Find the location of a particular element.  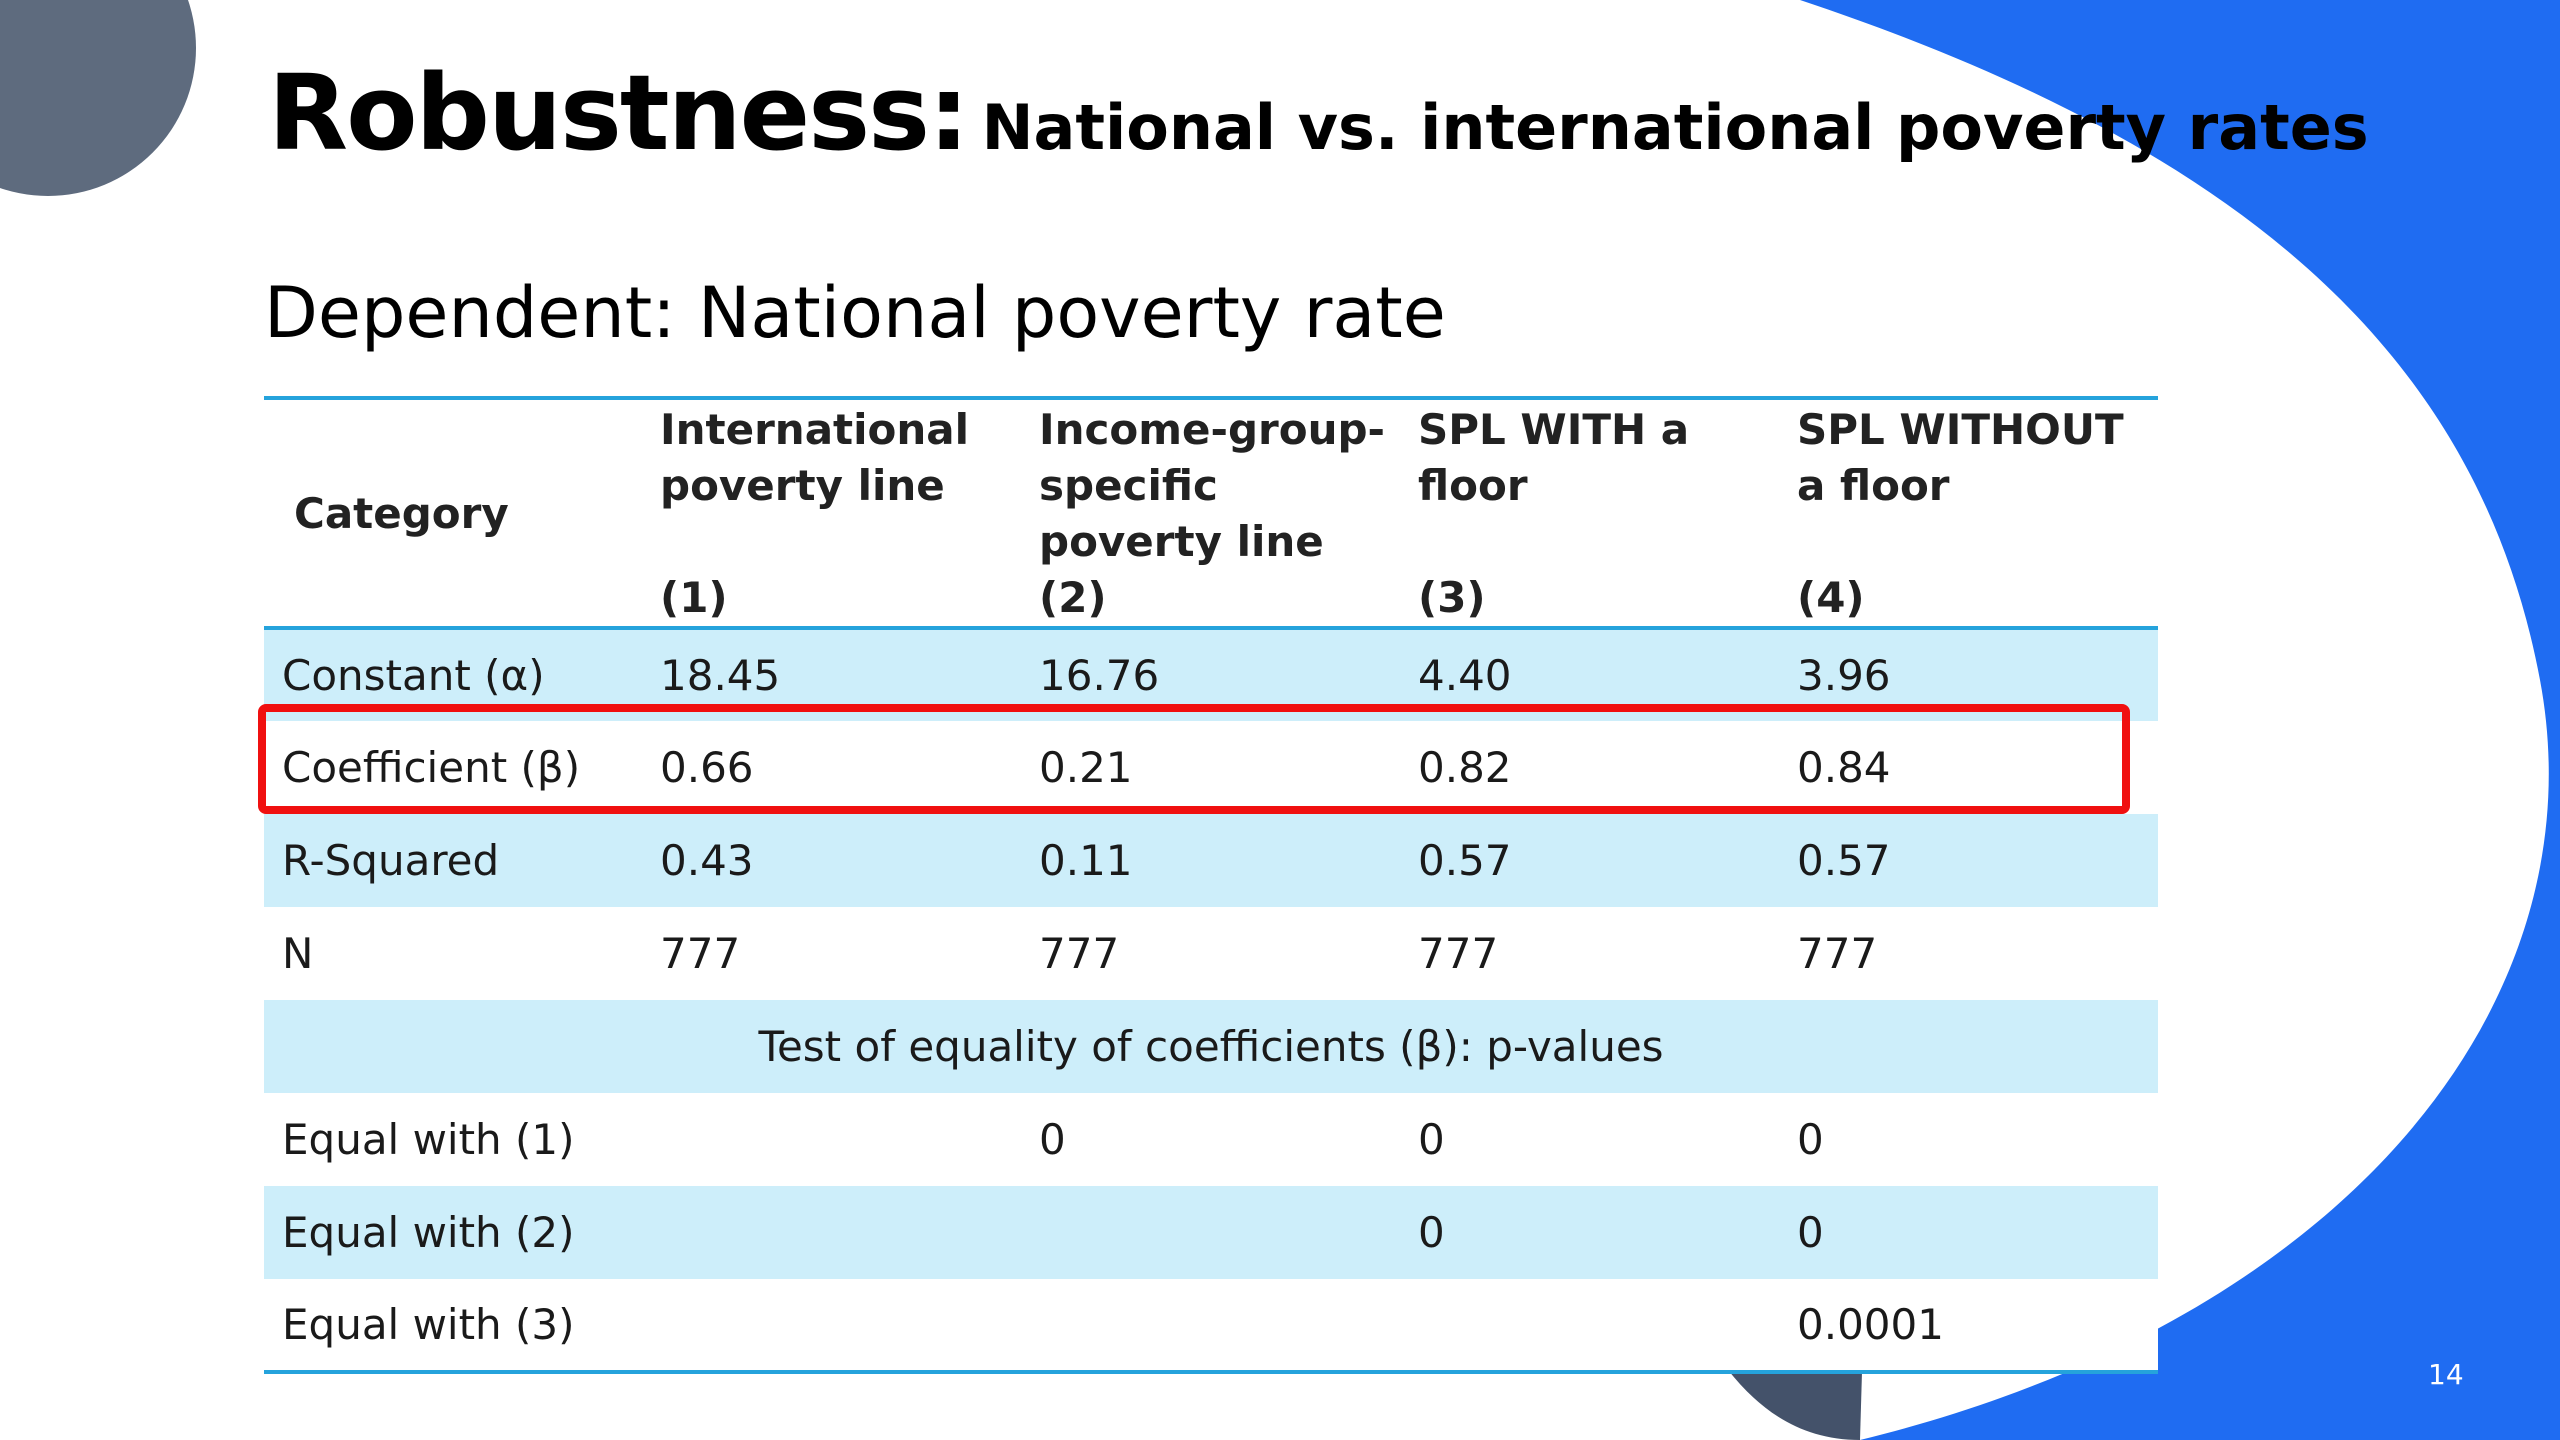

cell: 0.43 is located at coordinates (707, 860).